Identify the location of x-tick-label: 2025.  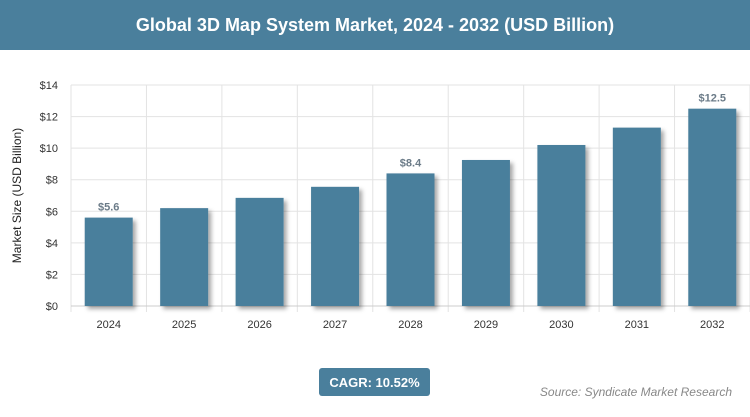
(184, 325).